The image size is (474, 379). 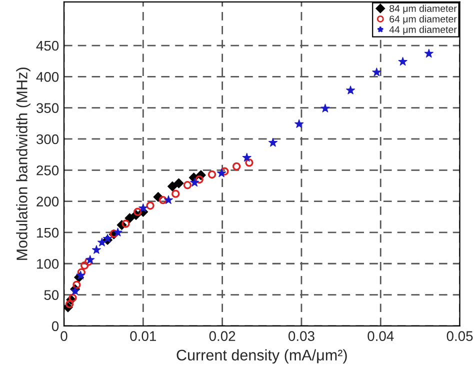 I want to click on x-axis-title: Current density (mA/μm²), so click(x=261, y=356).